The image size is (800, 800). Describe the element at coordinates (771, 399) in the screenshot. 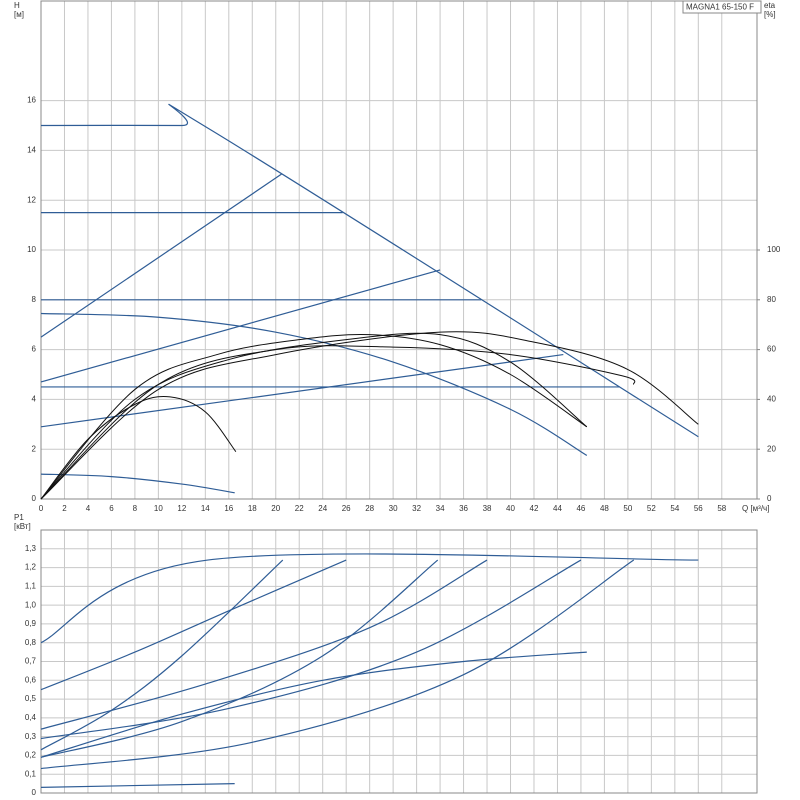

I see `y2-tick-label: 40` at that location.